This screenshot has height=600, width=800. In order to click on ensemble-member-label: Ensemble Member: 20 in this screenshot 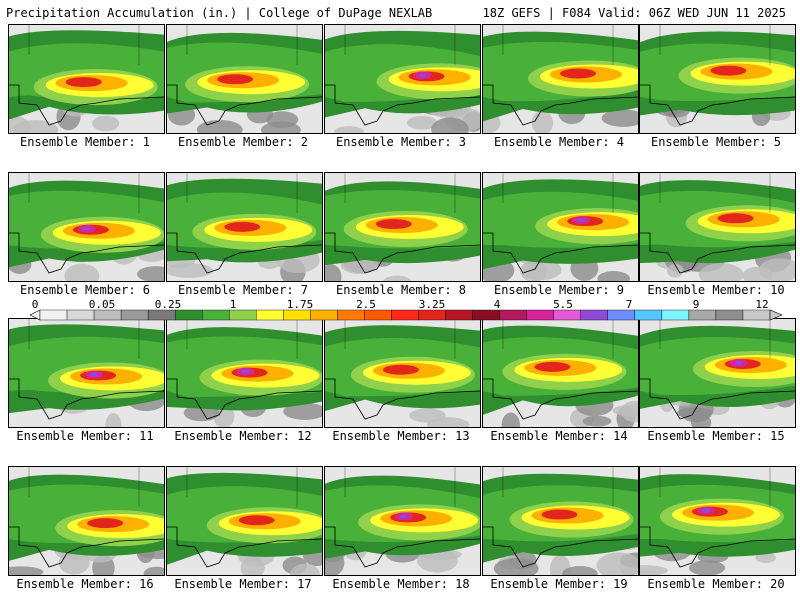, I will do `click(716, 584)`.